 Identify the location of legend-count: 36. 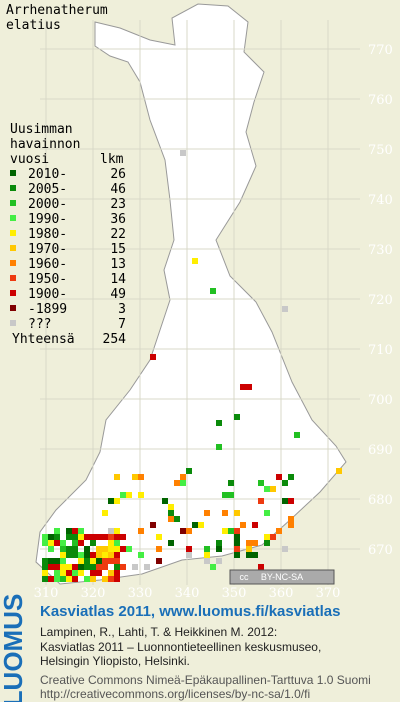
(118, 219).